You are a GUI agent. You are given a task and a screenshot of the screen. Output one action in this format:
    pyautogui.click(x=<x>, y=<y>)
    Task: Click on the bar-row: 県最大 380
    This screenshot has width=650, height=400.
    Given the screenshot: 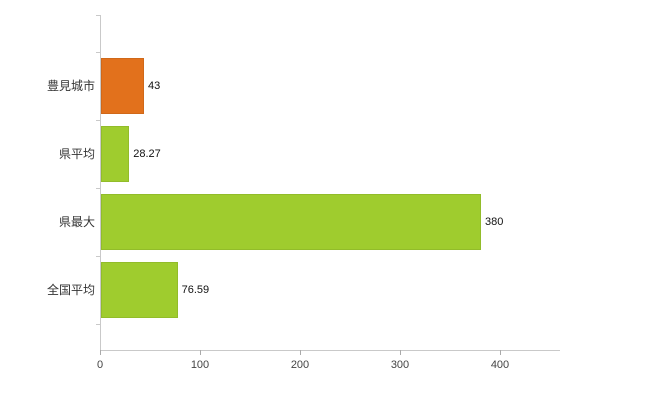 What is the action you would take?
    pyautogui.click(x=309, y=222)
    